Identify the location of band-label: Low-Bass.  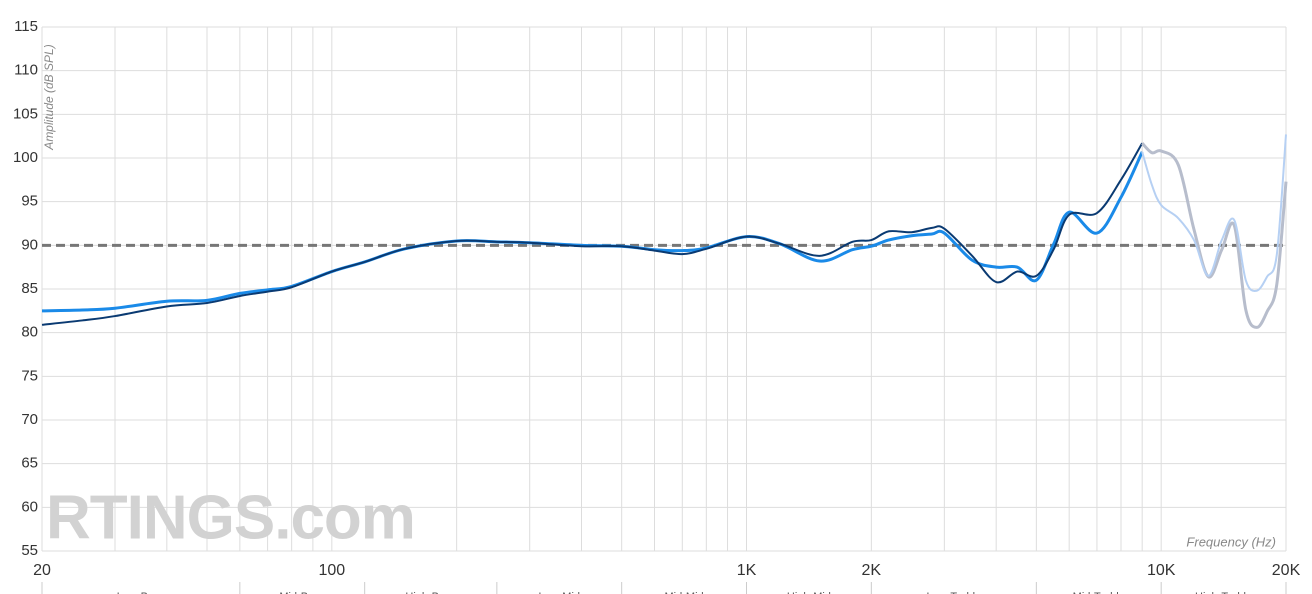
(141, 592).